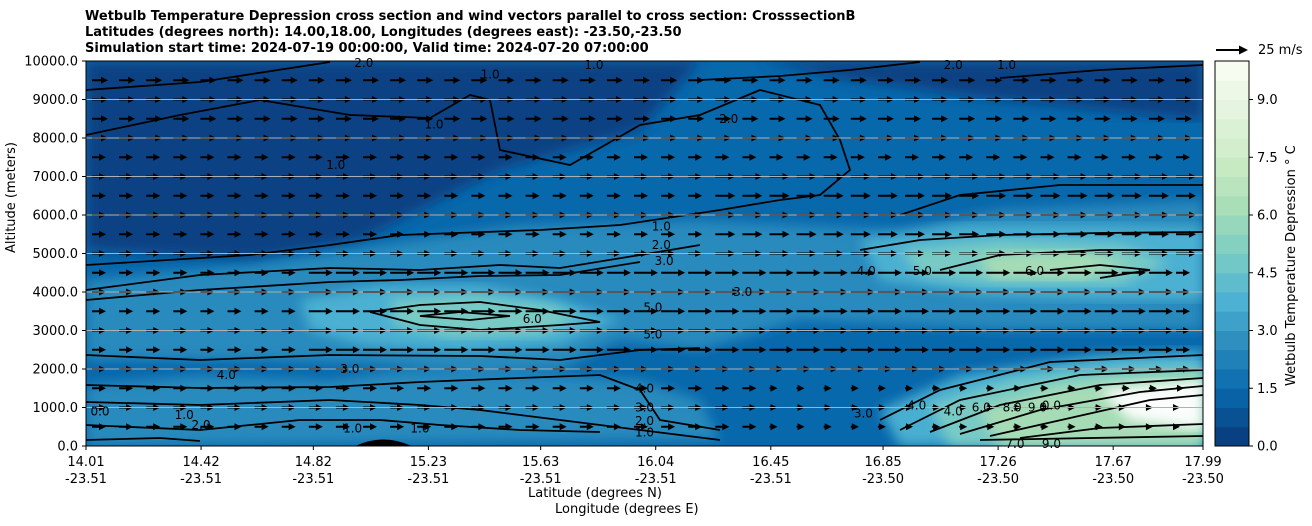 This screenshot has height=526, width=1312. Describe the element at coordinates (56, 177) in the screenshot. I see `y-tick-label: 7000.0` at that location.